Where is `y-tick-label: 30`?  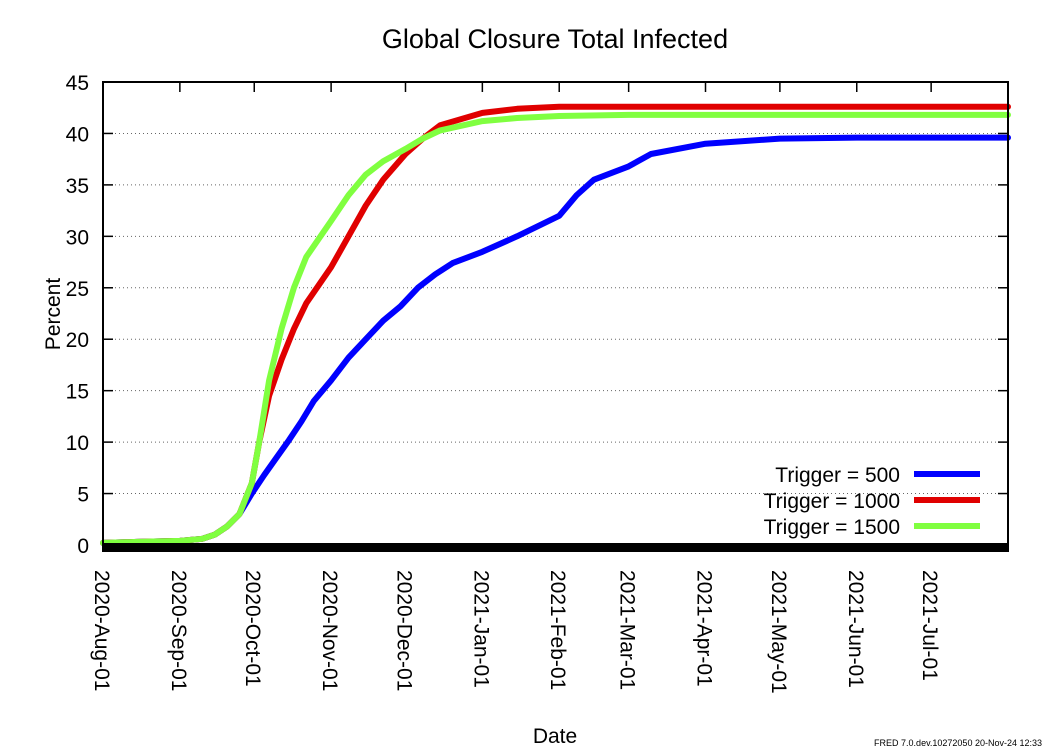
y-tick-label: 30 is located at coordinates (77, 237).